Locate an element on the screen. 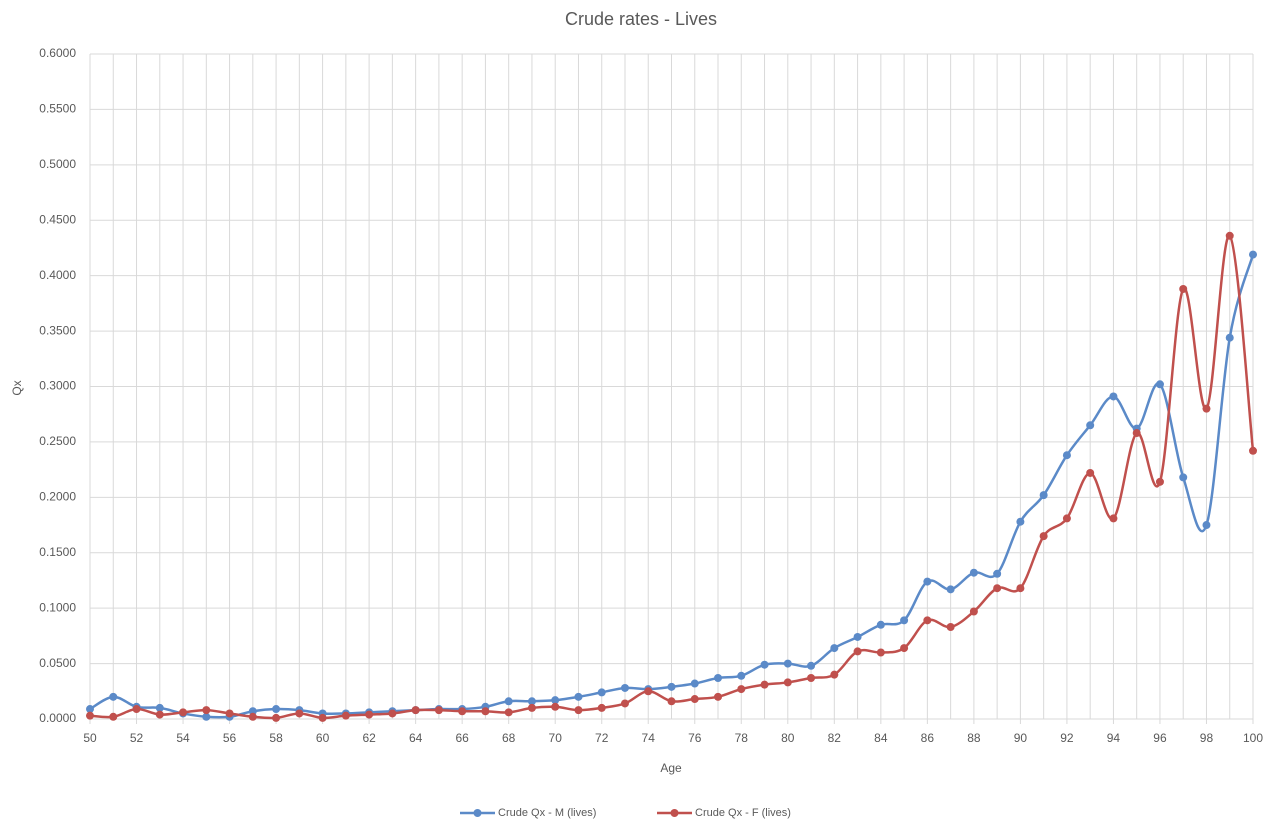  x-tick-label: 60 is located at coordinates (323, 738).